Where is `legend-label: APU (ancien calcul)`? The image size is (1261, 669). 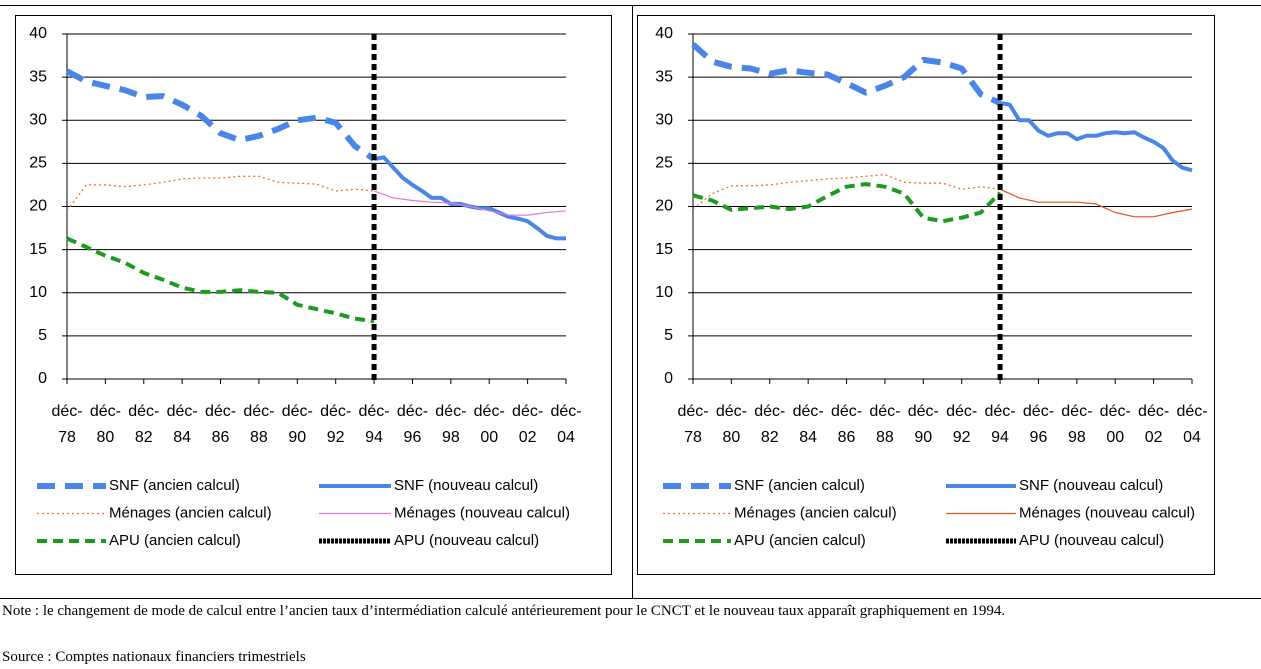 legend-label: APU (ancien calcul) is located at coordinates (800, 540).